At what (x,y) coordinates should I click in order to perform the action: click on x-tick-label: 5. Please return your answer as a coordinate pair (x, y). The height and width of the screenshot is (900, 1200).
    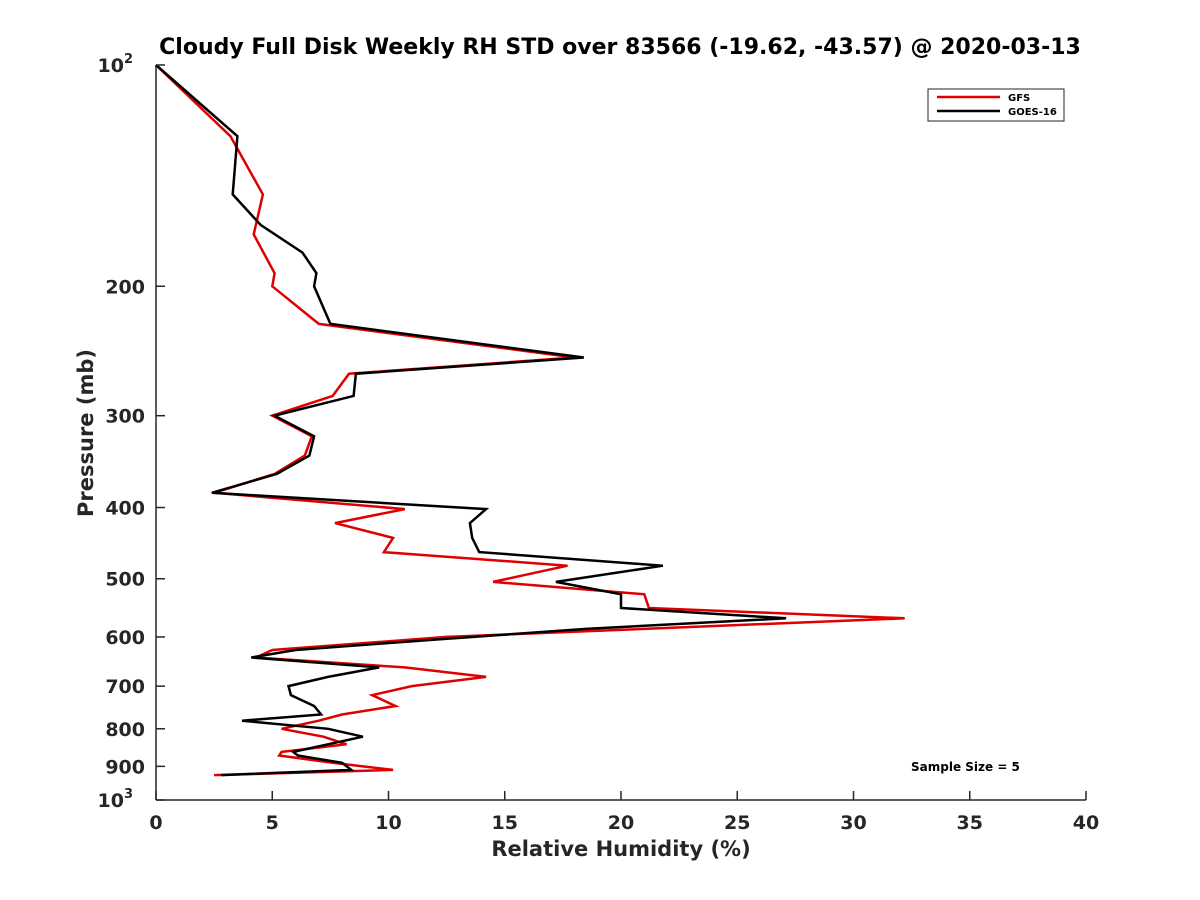
    Looking at the image, I should click on (272, 823).